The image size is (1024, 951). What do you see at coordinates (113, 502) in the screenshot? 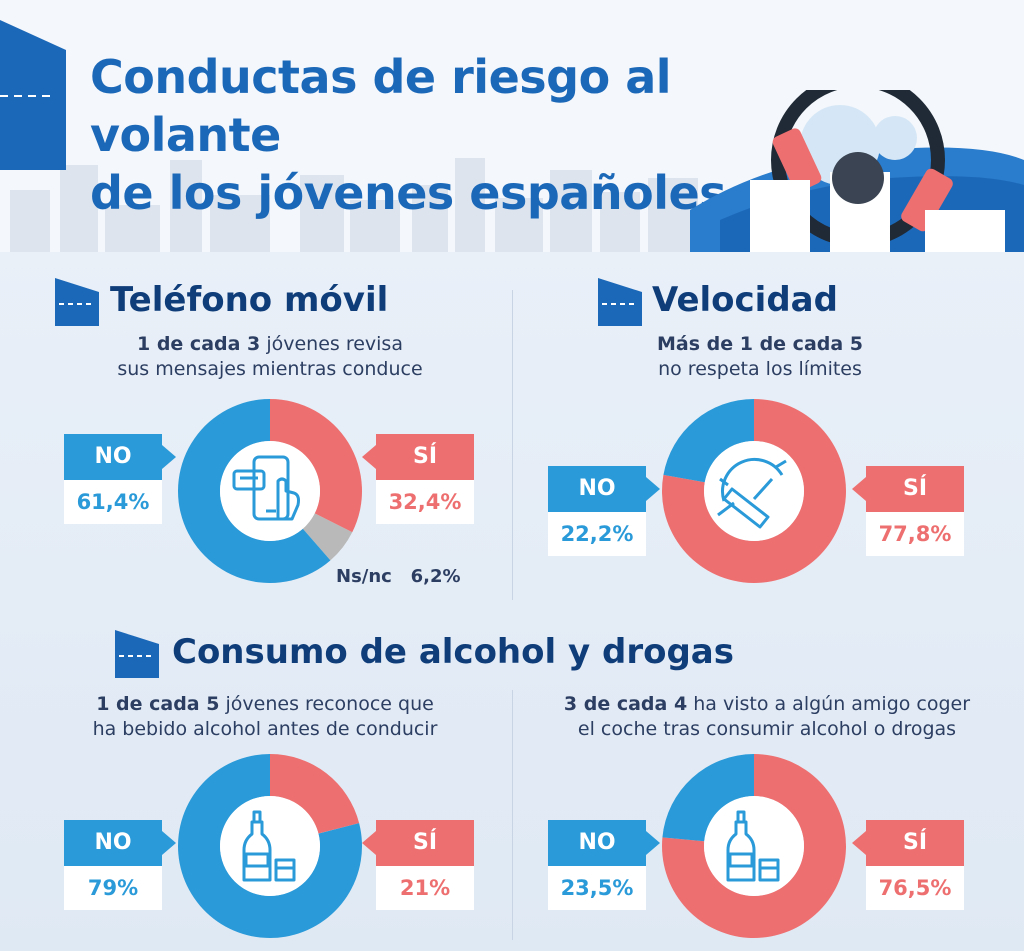
I see `value-no: 61,4%` at bounding box center [113, 502].